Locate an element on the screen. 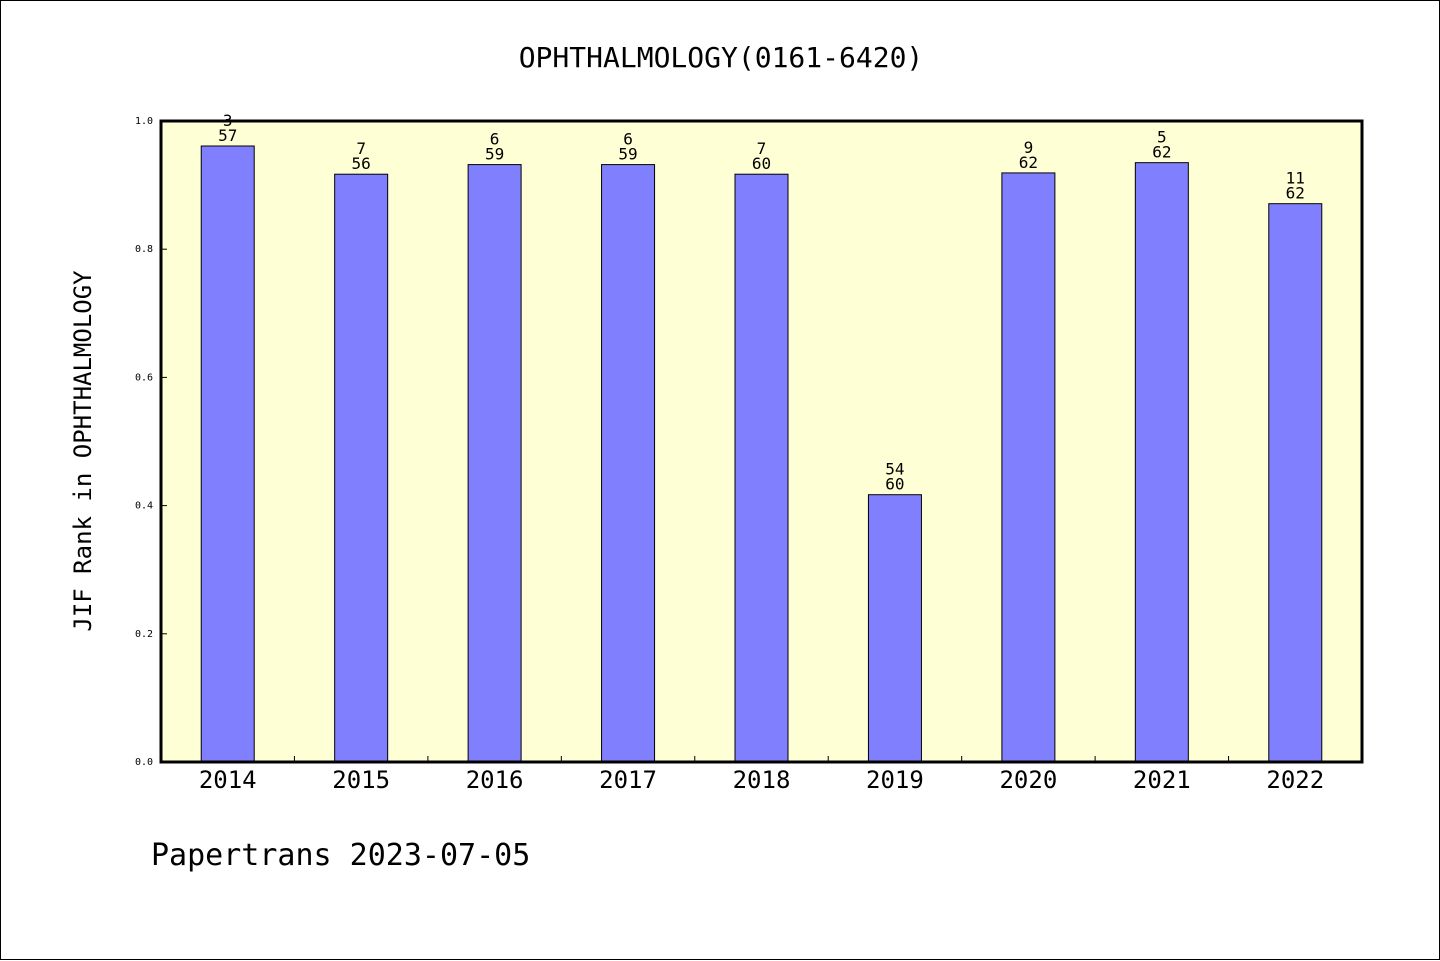  x-tick-label-2021: 2021 is located at coordinates (1162, 780).